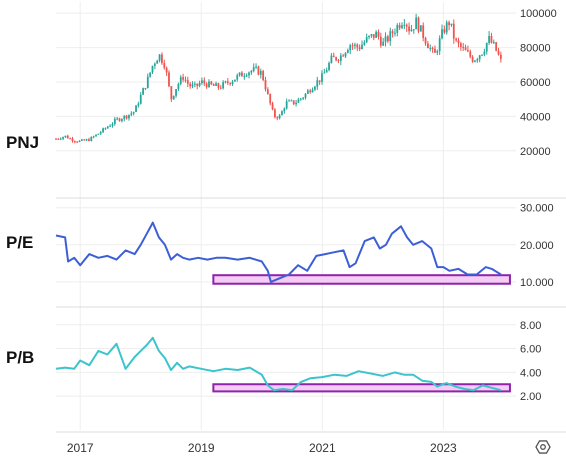  What do you see at coordinates (530, 350) in the screenshot?
I see `y-tick-label: 6.00` at bounding box center [530, 350].